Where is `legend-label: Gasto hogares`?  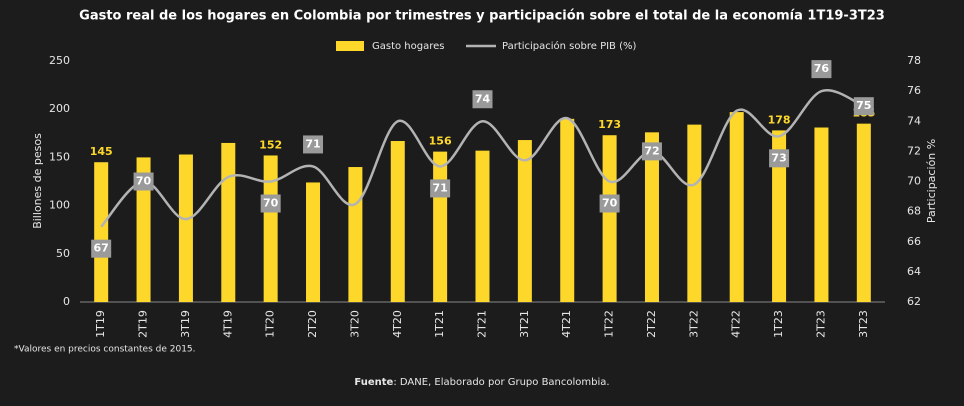 legend-label: Gasto hogares is located at coordinates (408, 46).